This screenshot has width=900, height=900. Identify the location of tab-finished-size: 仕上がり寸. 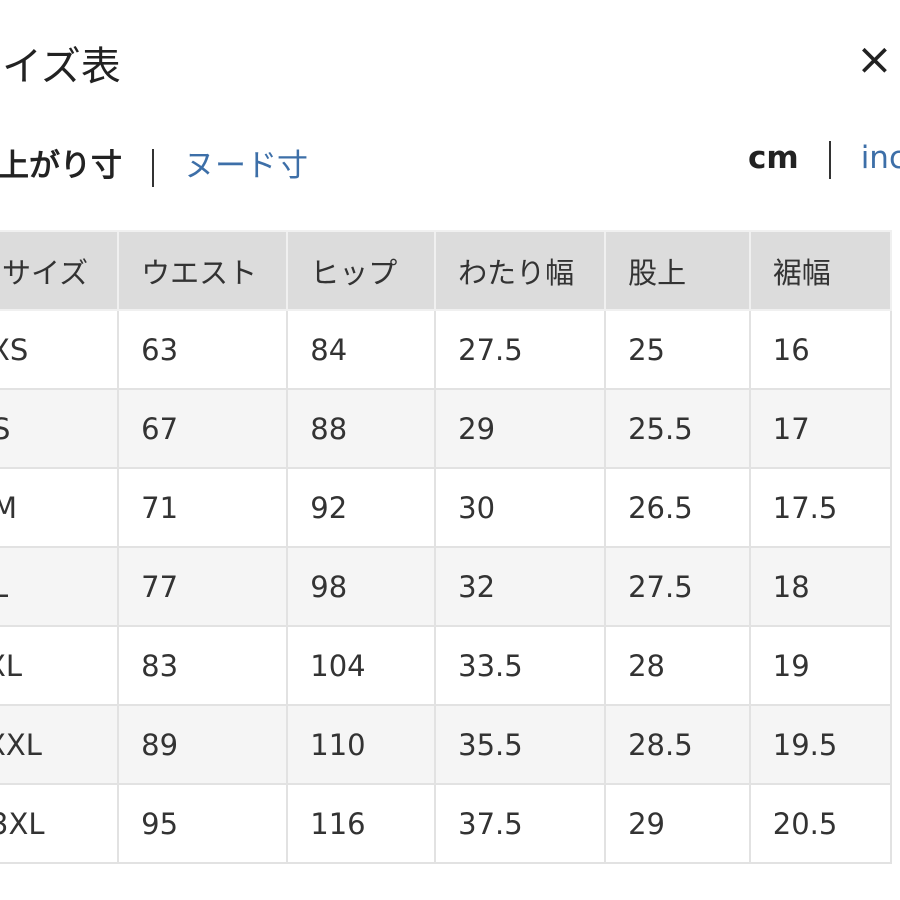
(61, 166).